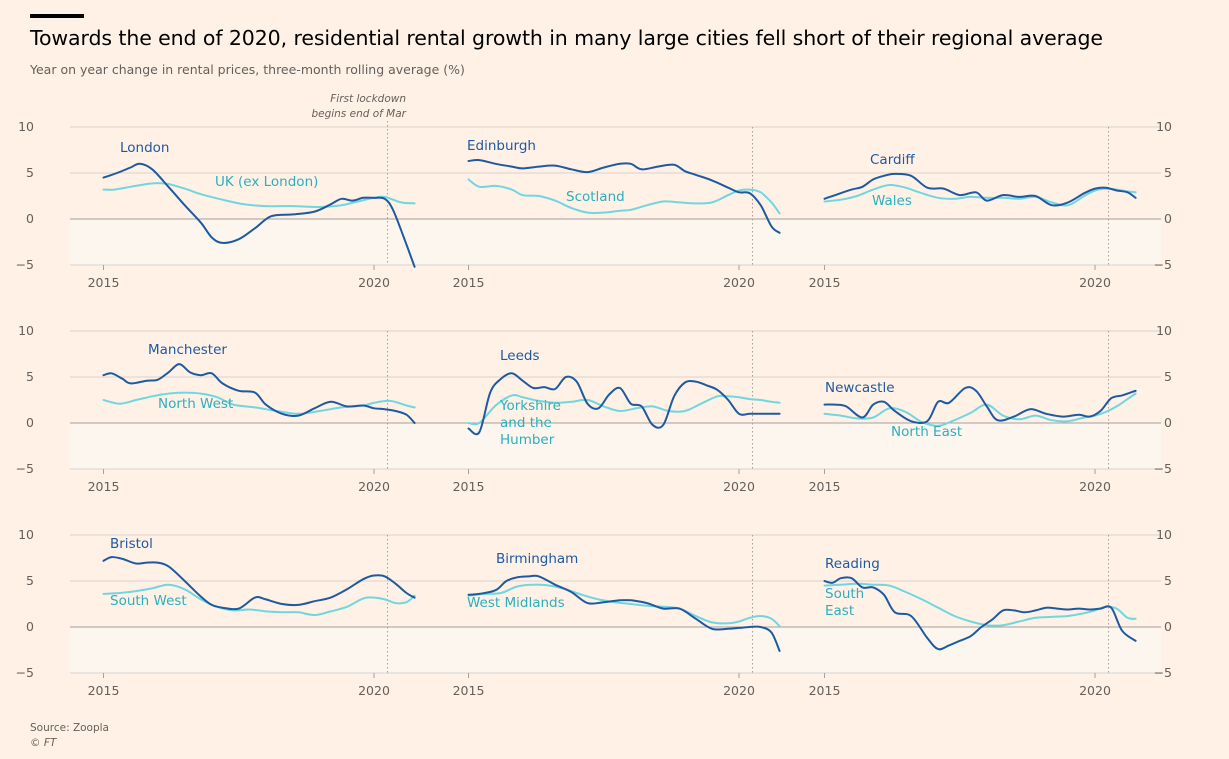 The height and width of the screenshot is (759, 1229). What do you see at coordinates (595, 197) in the screenshot?
I see `series-label-line: Scotland` at bounding box center [595, 197].